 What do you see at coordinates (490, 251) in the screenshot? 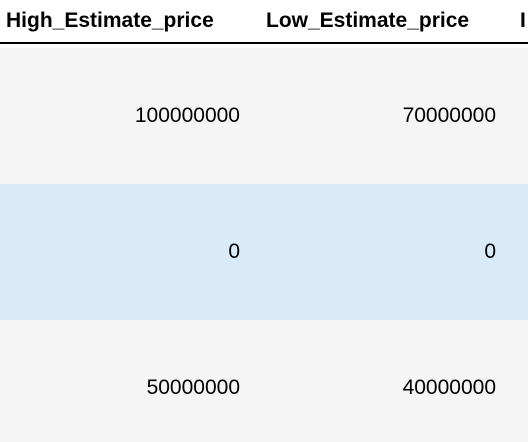
I see `cell-low-estimate-price: 0` at bounding box center [490, 251].